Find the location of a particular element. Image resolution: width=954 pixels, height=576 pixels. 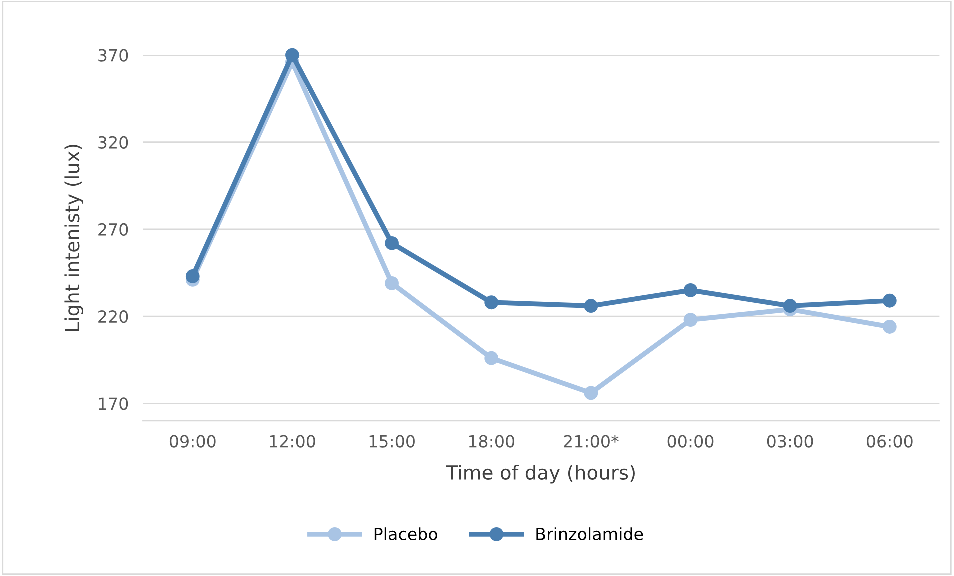

x-axis-title: Time of day (hours) is located at coordinates (540, 474).